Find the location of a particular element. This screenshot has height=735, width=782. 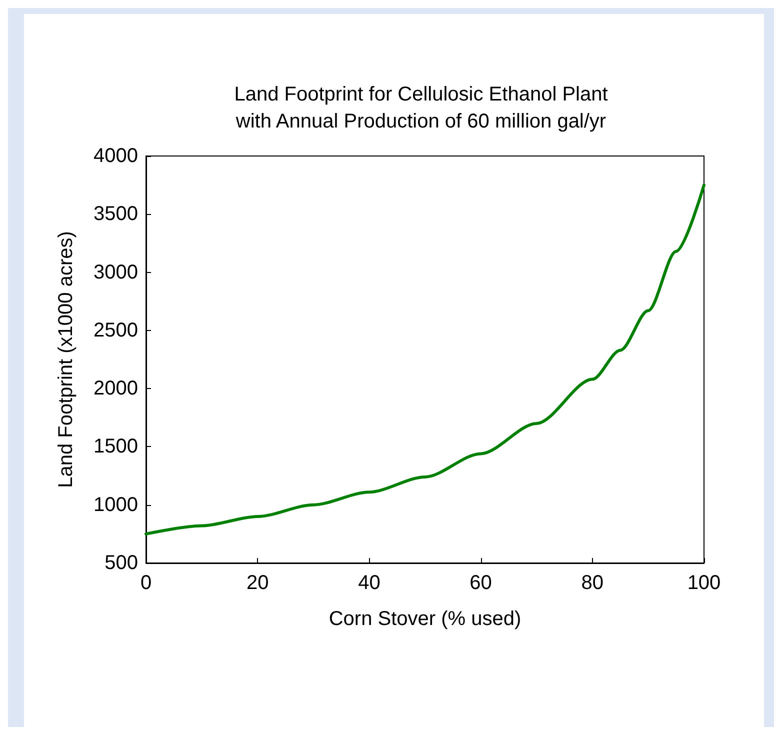

y-tick-label: 500 is located at coordinates (121, 563).